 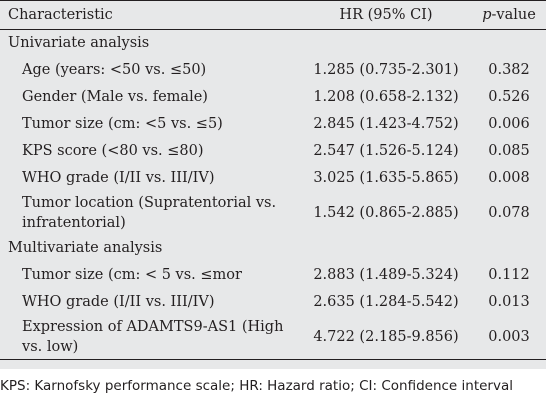 What do you see at coordinates (79, 43) in the screenshot?
I see `univariate-label: Univariate analysis` at bounding box center [79, 43].